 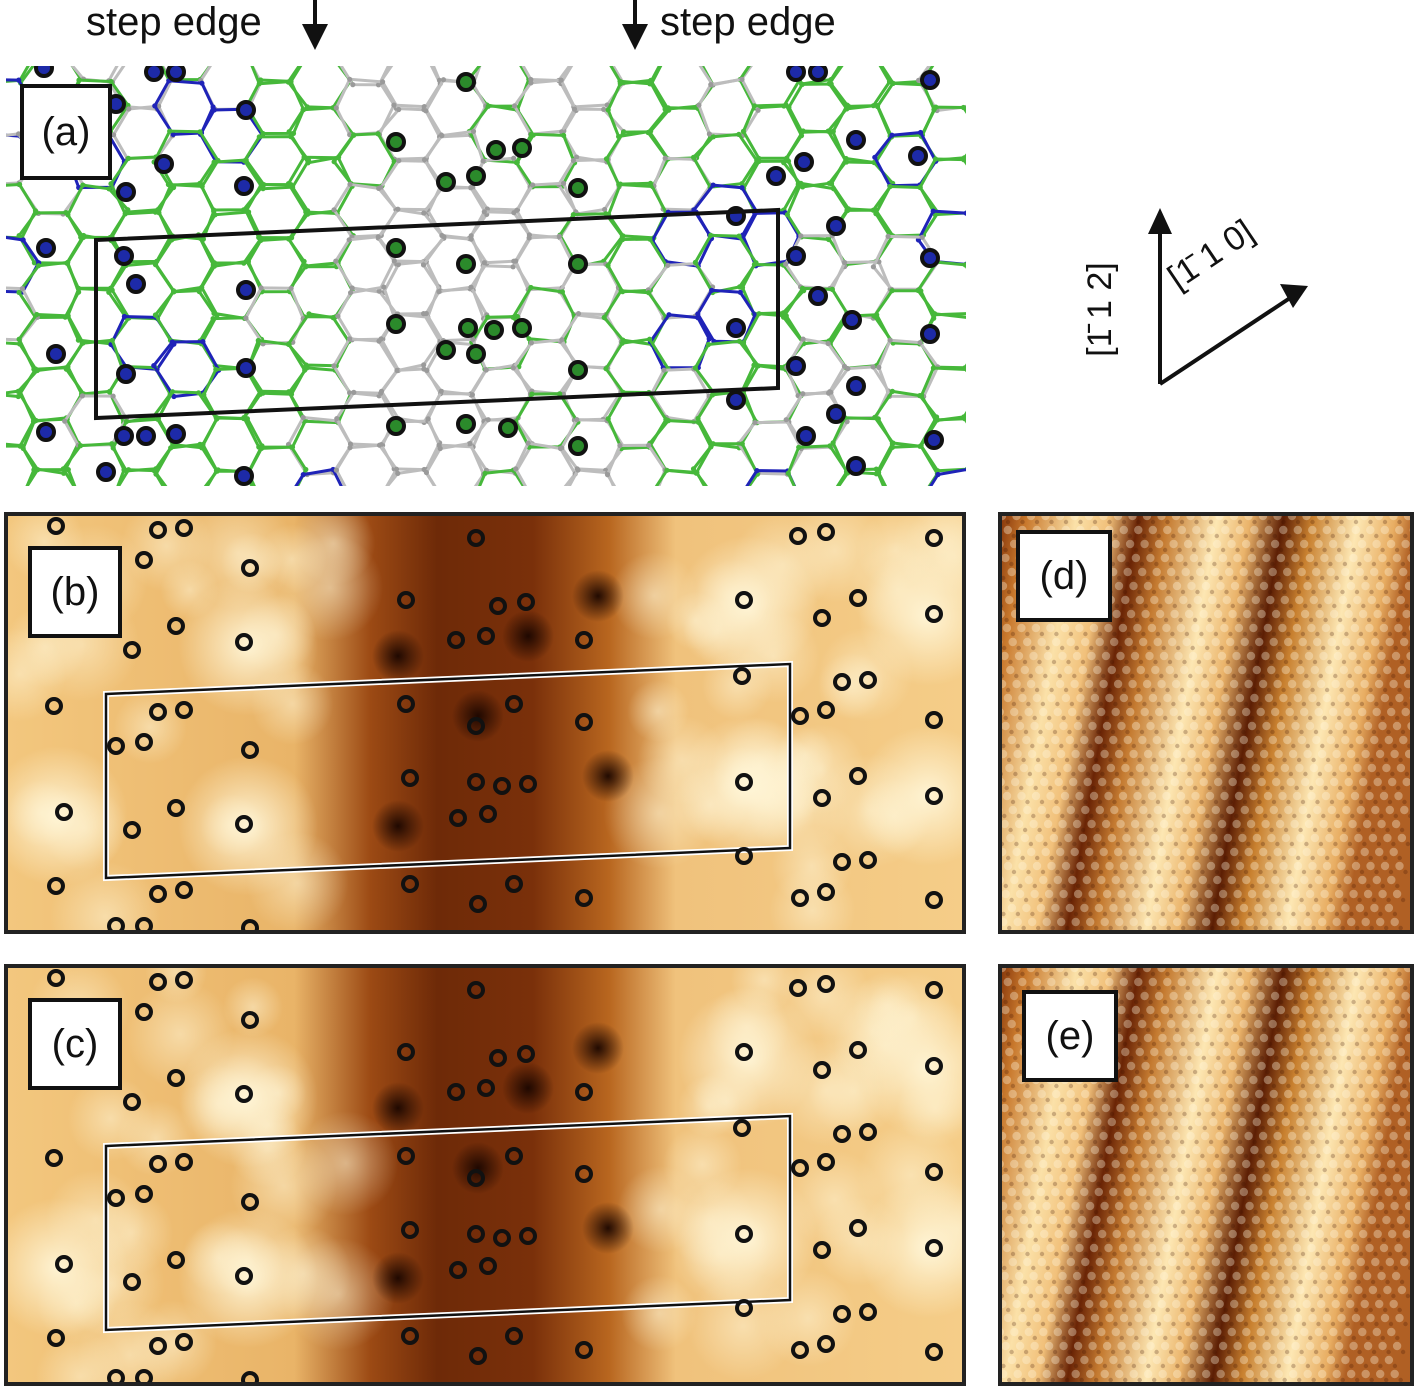 What do you see at coordinates (1070, 1036) in the screenshot?
I see `panel-e-label: (e)` at bounding box center [1070, 1036].